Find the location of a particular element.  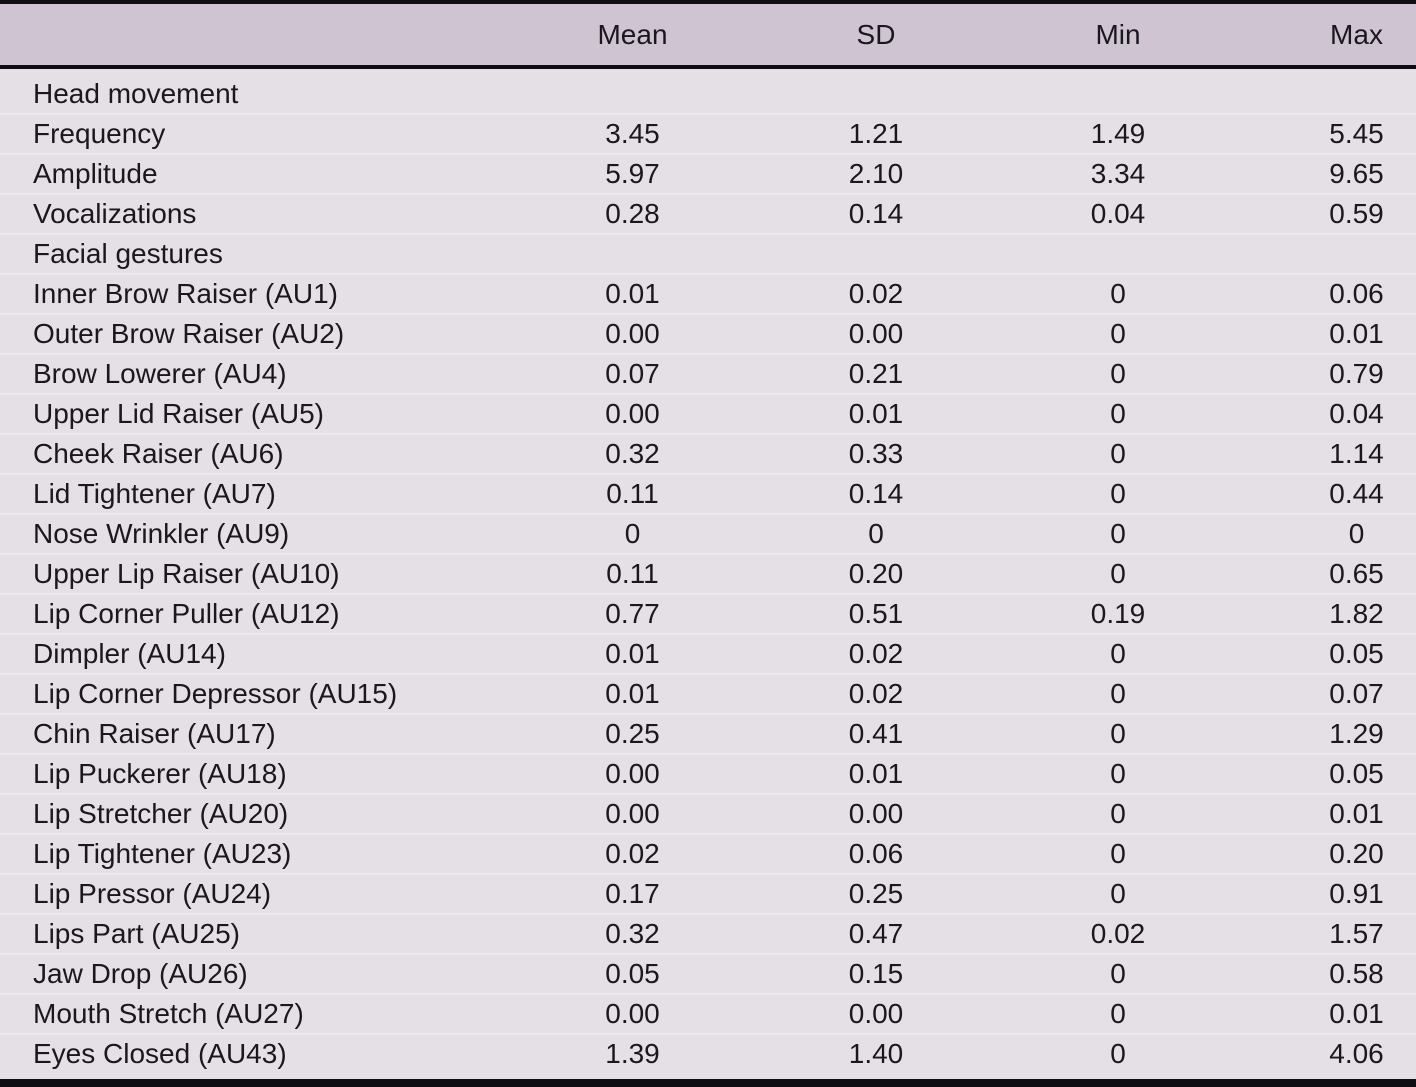

header-row: Mean SD Min Max is located at coordinates (708, 36).